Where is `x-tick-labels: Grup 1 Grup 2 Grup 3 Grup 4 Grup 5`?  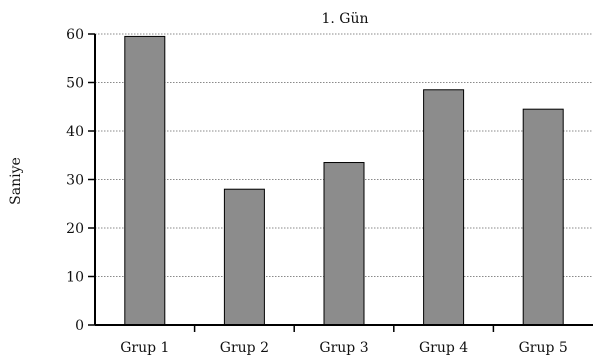 x-tick-labels: Grup 1 Grup 2 Grup 3 Grup 4 Grup 5 is located at coordinates (344, 348).